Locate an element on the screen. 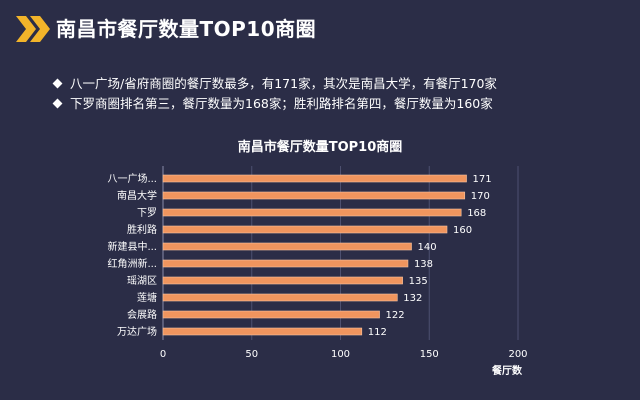 The width and height of the screenshot is (640, 400). category-label: 胜利路 is located at coordinates (142, 229).